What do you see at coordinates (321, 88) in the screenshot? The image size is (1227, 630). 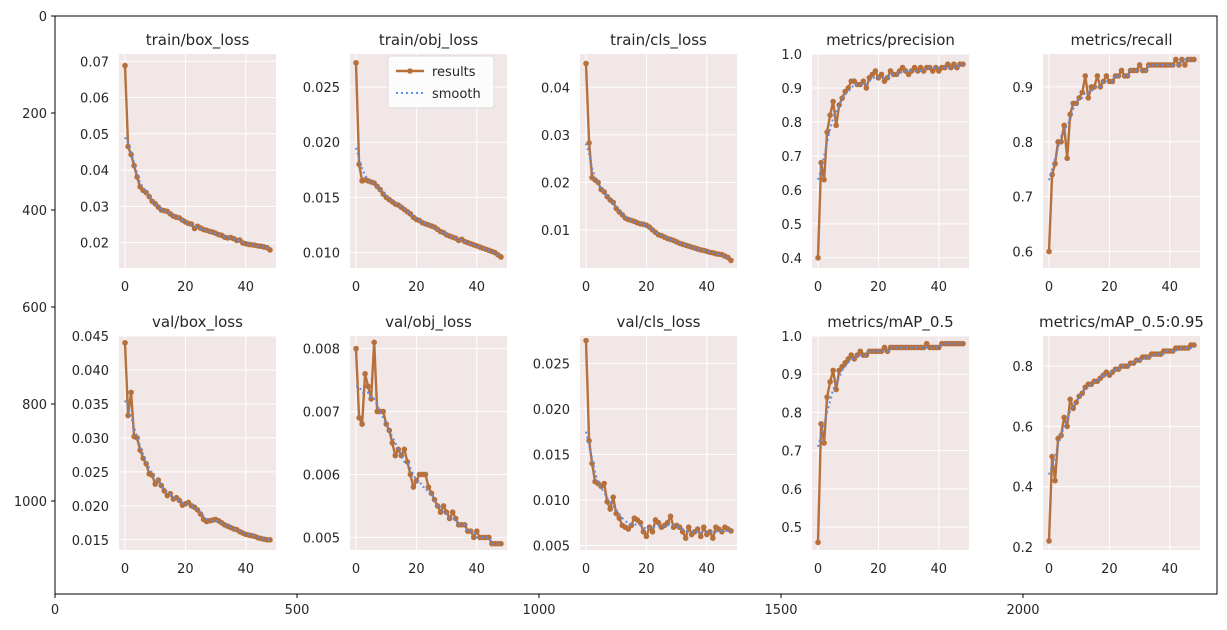 I see `y-tick-label: 0.025` at bounding box center [321, 88].